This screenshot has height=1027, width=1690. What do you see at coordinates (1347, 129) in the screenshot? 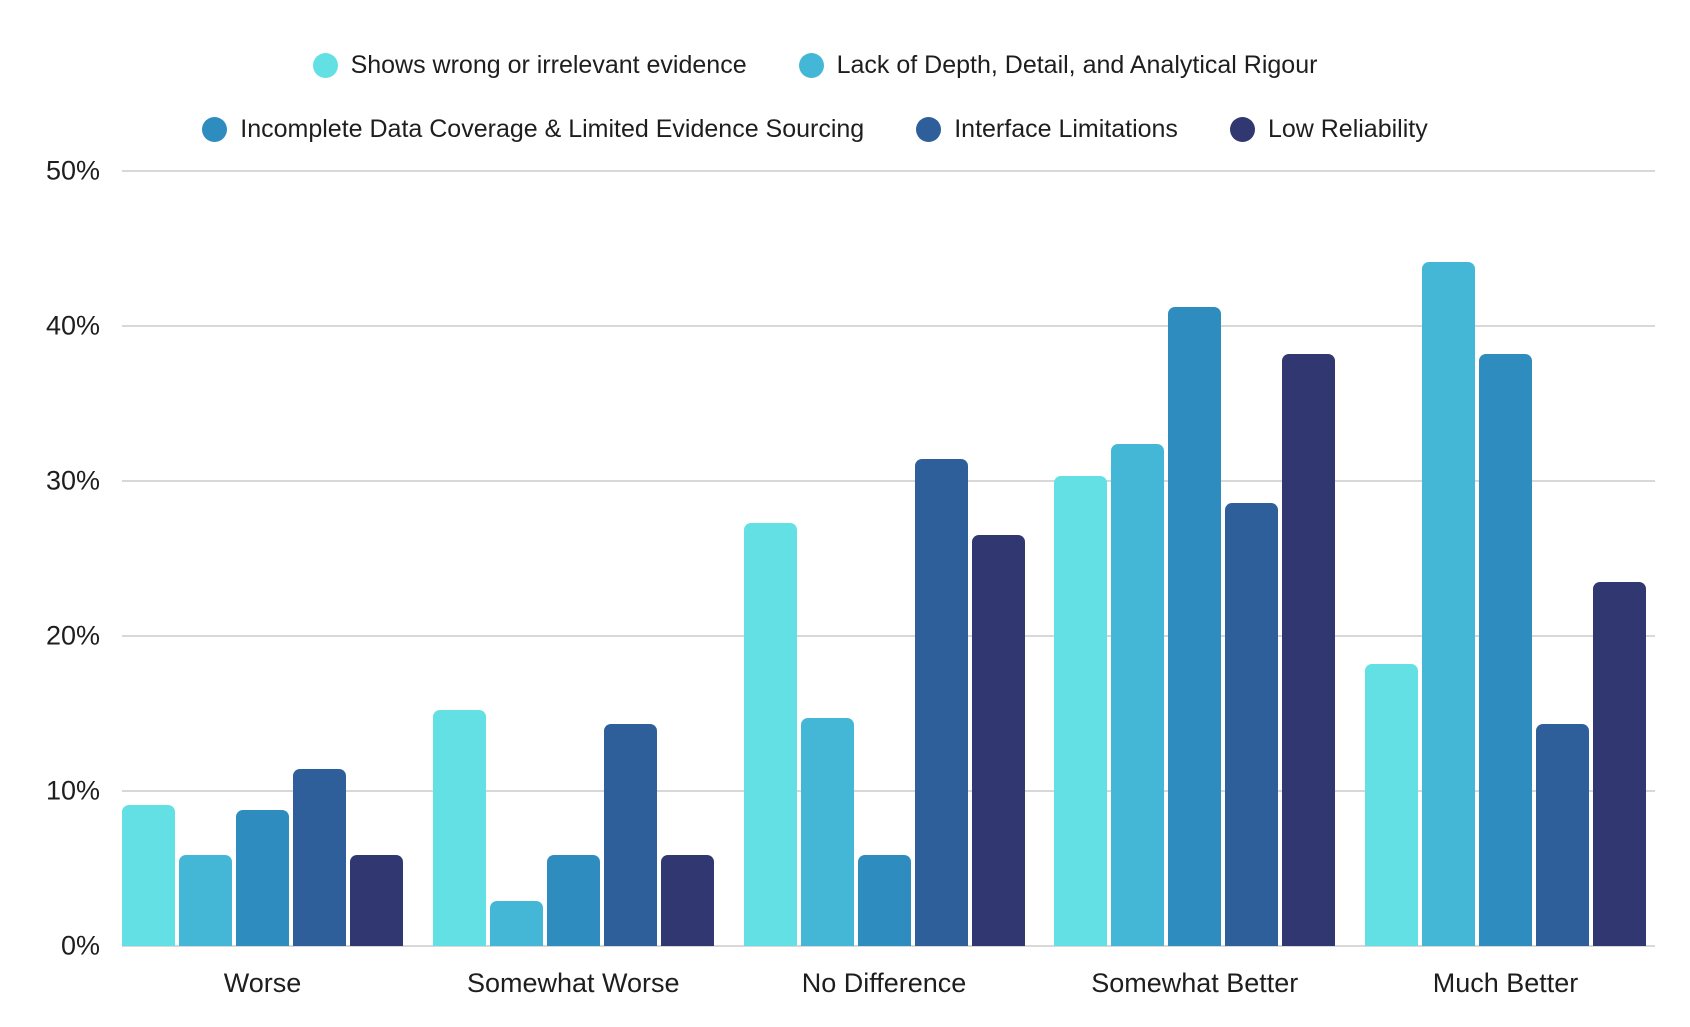
I see `legend-label: Low Reliability` at bounding box center [1347, 129].